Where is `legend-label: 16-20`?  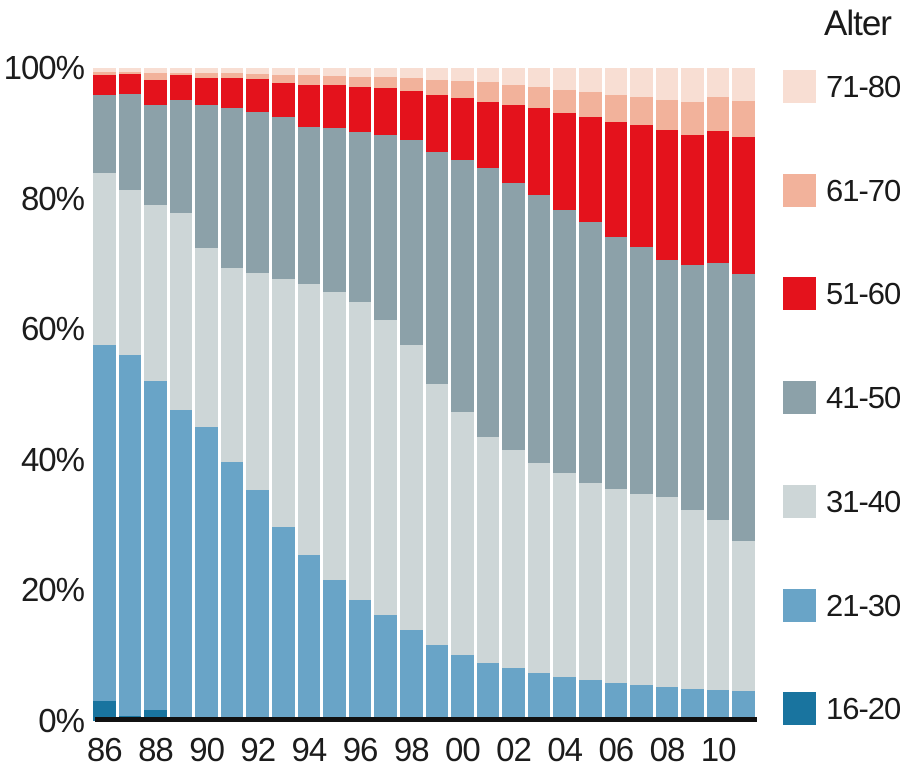
legend-label: 16-20 is located at coordinates (863, 709).